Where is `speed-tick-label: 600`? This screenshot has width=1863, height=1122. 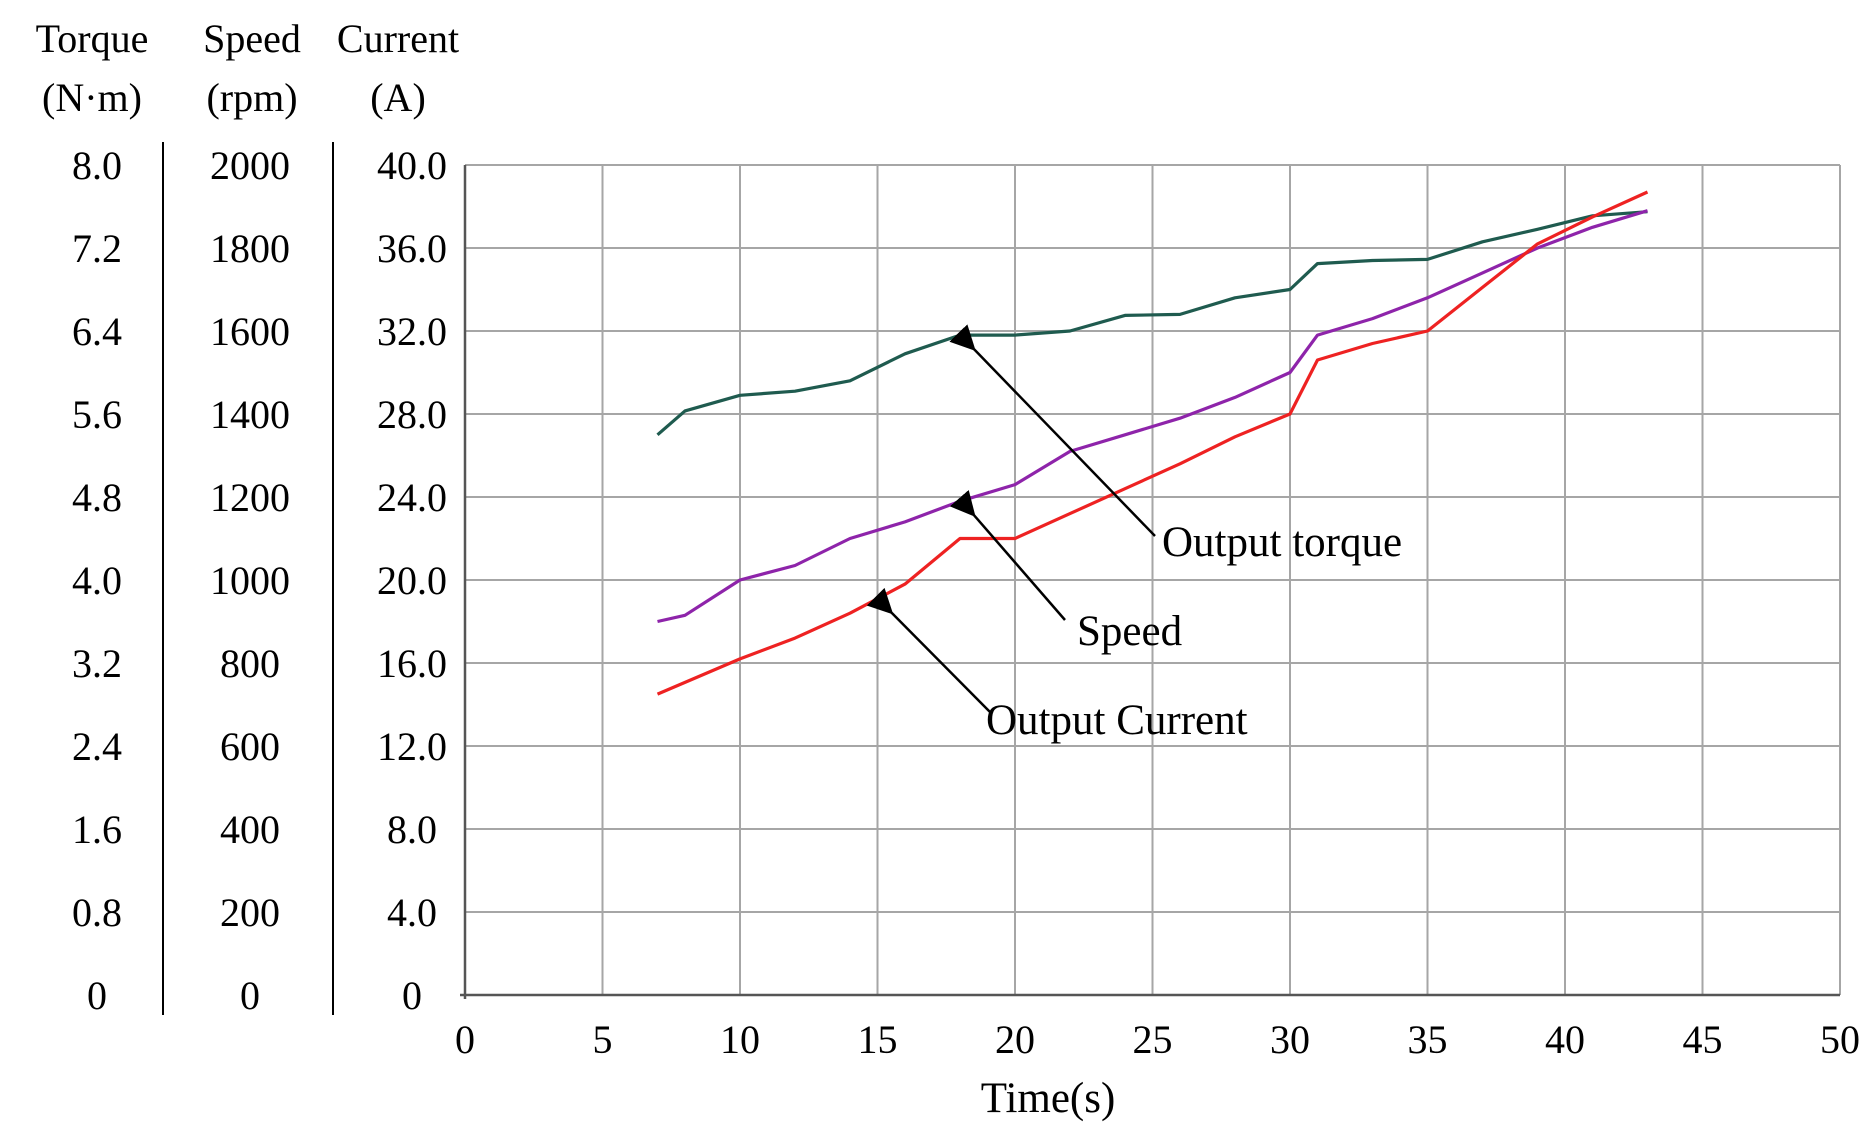
speed-tick-label: 600 is located at coordinates (250, 746).